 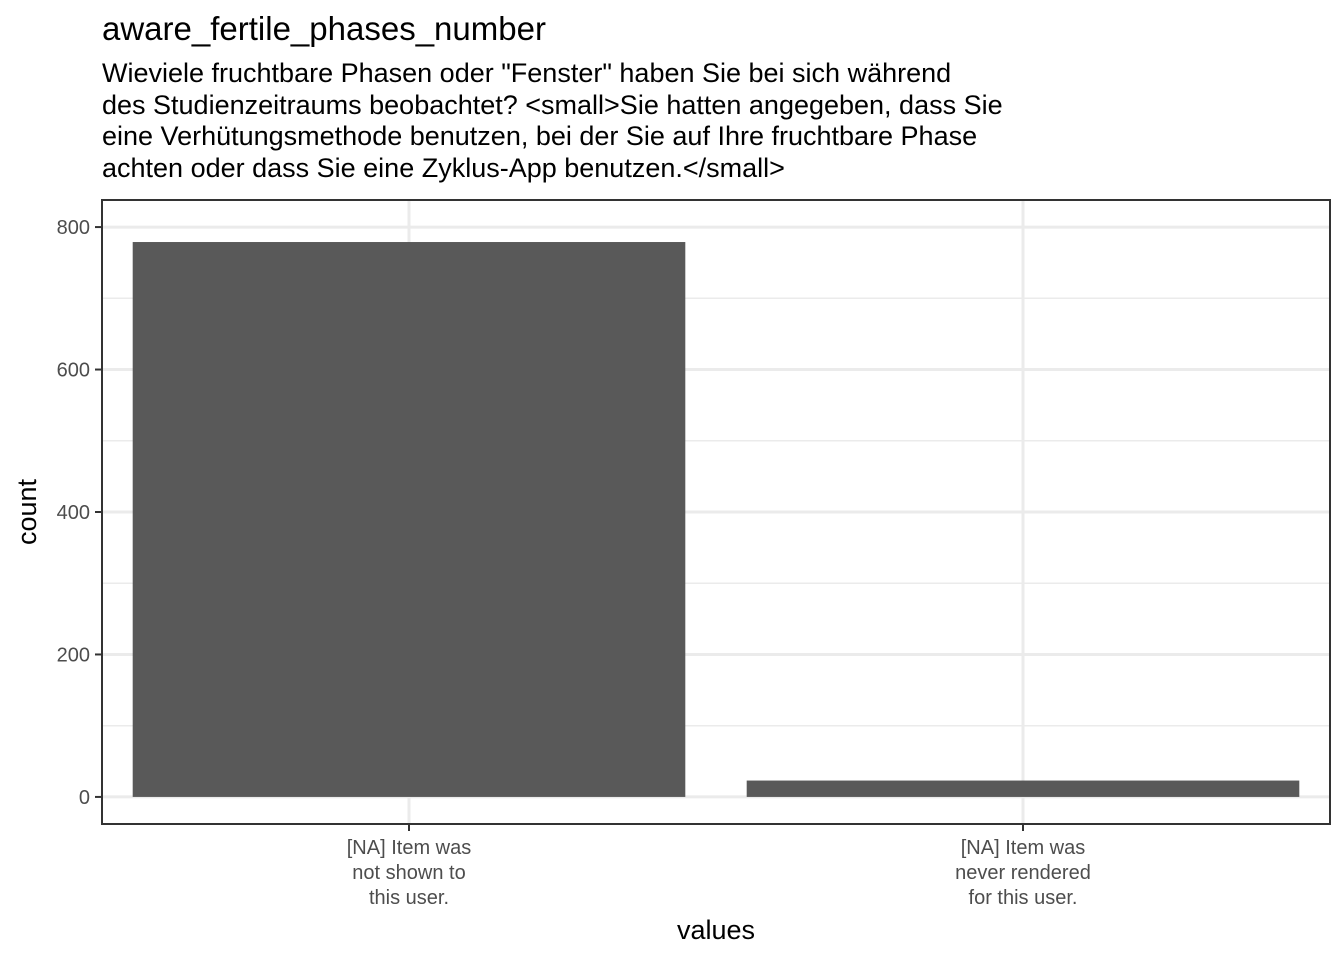 I want to click on x-axis-title: values, so click(x=716, y=930).